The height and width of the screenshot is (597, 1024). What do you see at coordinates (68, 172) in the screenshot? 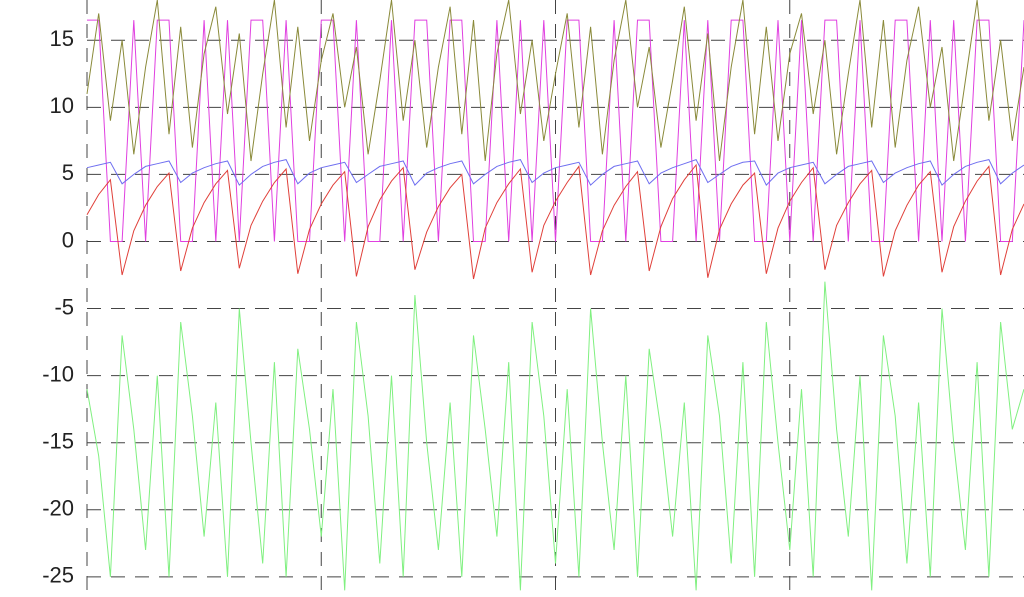
I see `y-tick-label: 5` at bounding box center [68, 172].